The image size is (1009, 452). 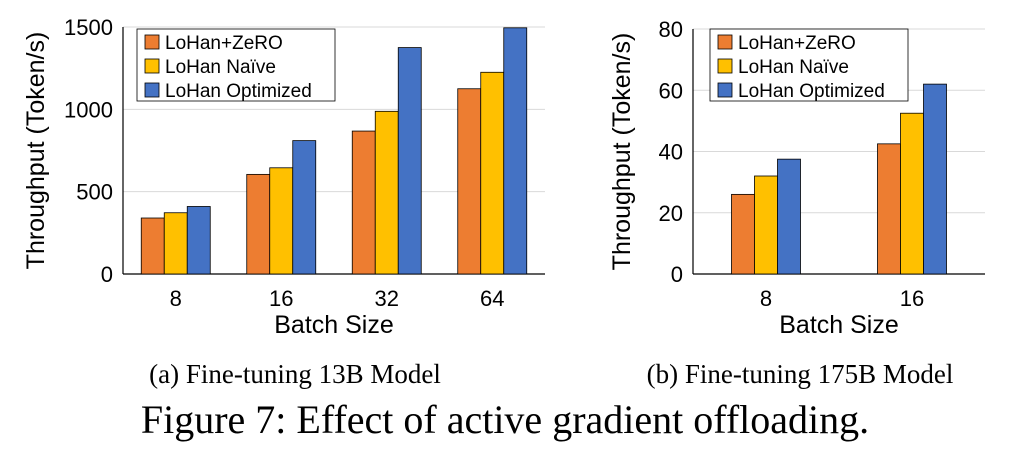 What do you see at coordinates (88, 27) in the screenshot?
I see `y-tick-label: 1500` at bounding box center [88, 27].